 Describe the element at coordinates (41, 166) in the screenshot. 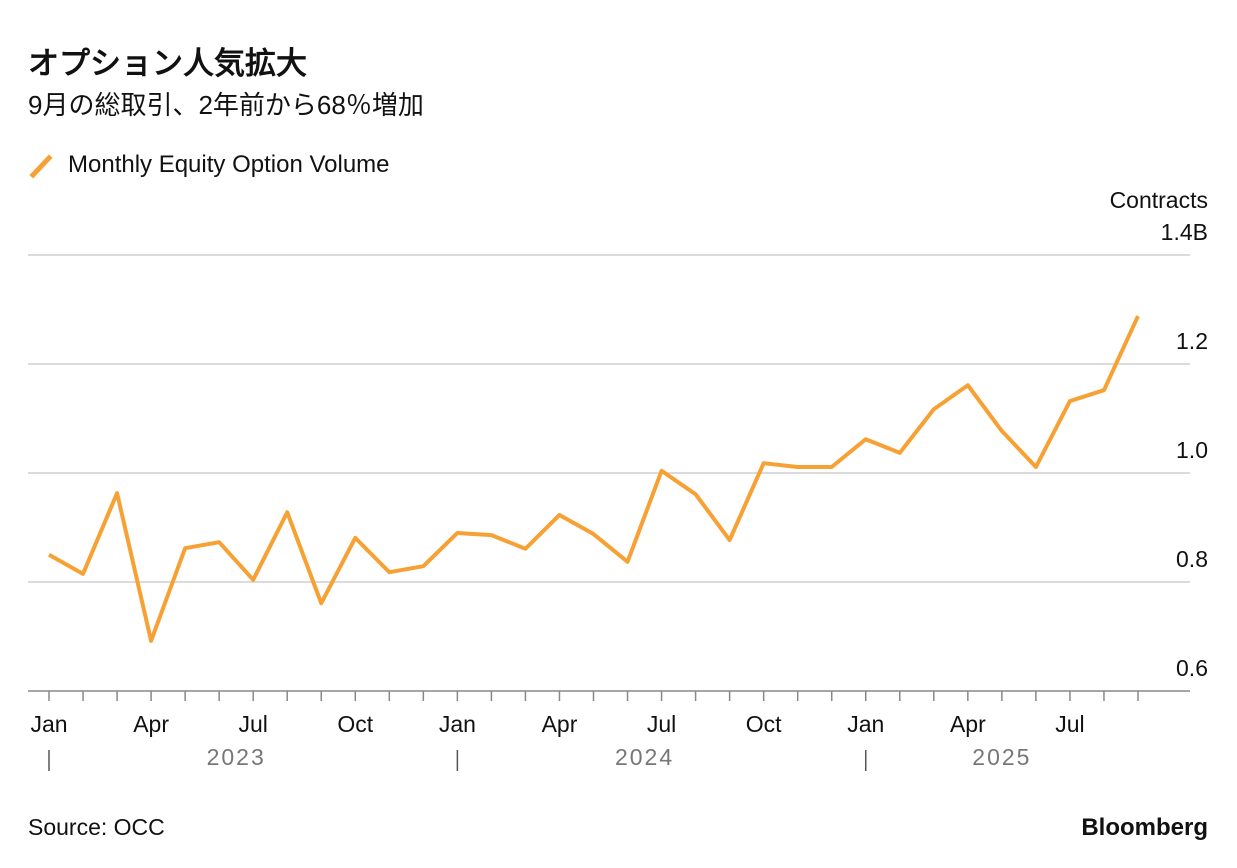

I see `legend-icon` at that location.